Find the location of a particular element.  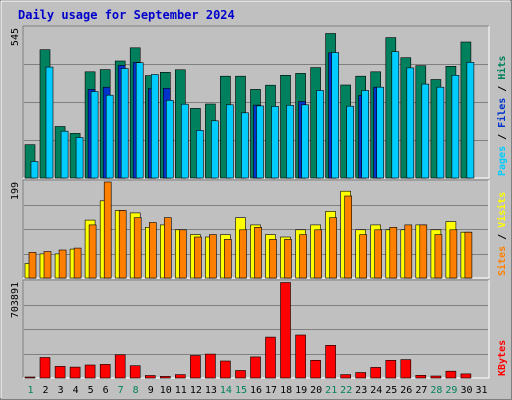

day-label-9: 9 is located at coordinates (151, 390).